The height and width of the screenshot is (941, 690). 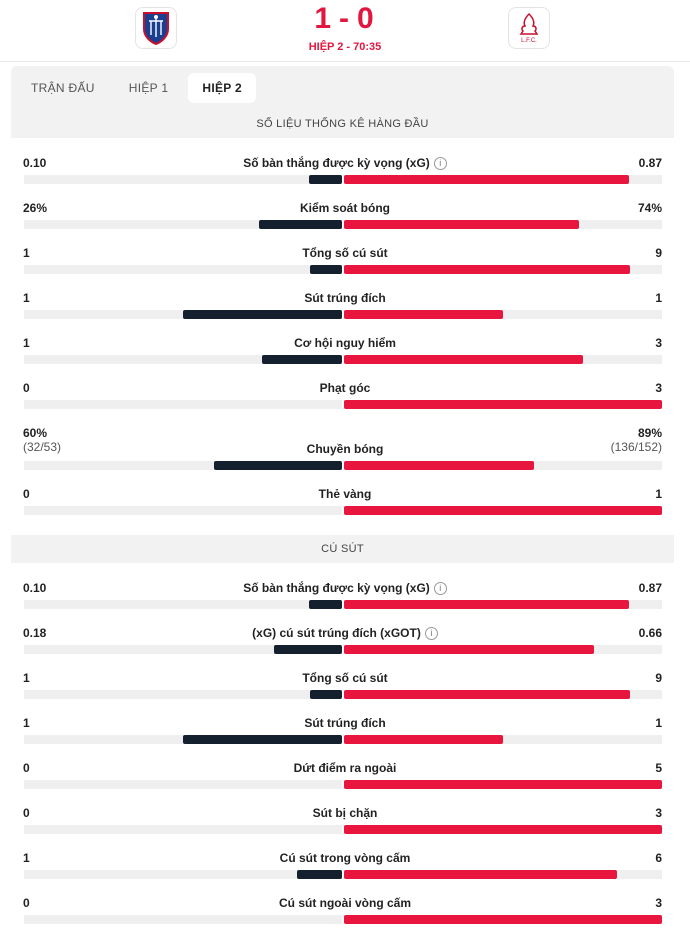 What do you see at coordinates (529, 28) in the screenshot?
I see `away-team-logo-icon: L.F.C.` at bounding box center [529, 28].